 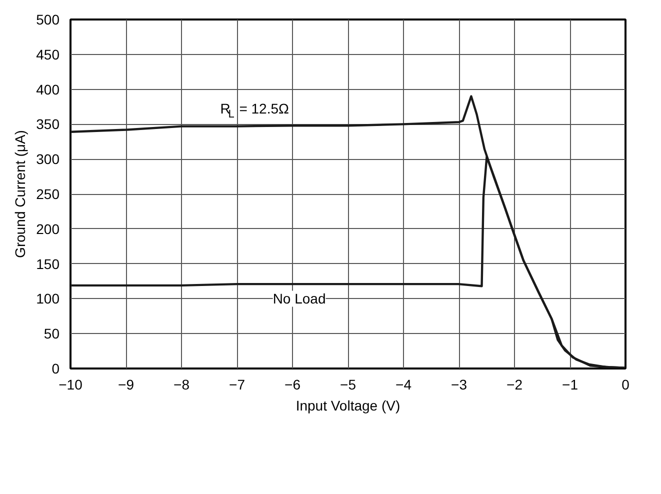 What do you see at coordinates (52, 334) in the screenshot?
I see `y-tick-label: 50` at bounding box center [52, 334].